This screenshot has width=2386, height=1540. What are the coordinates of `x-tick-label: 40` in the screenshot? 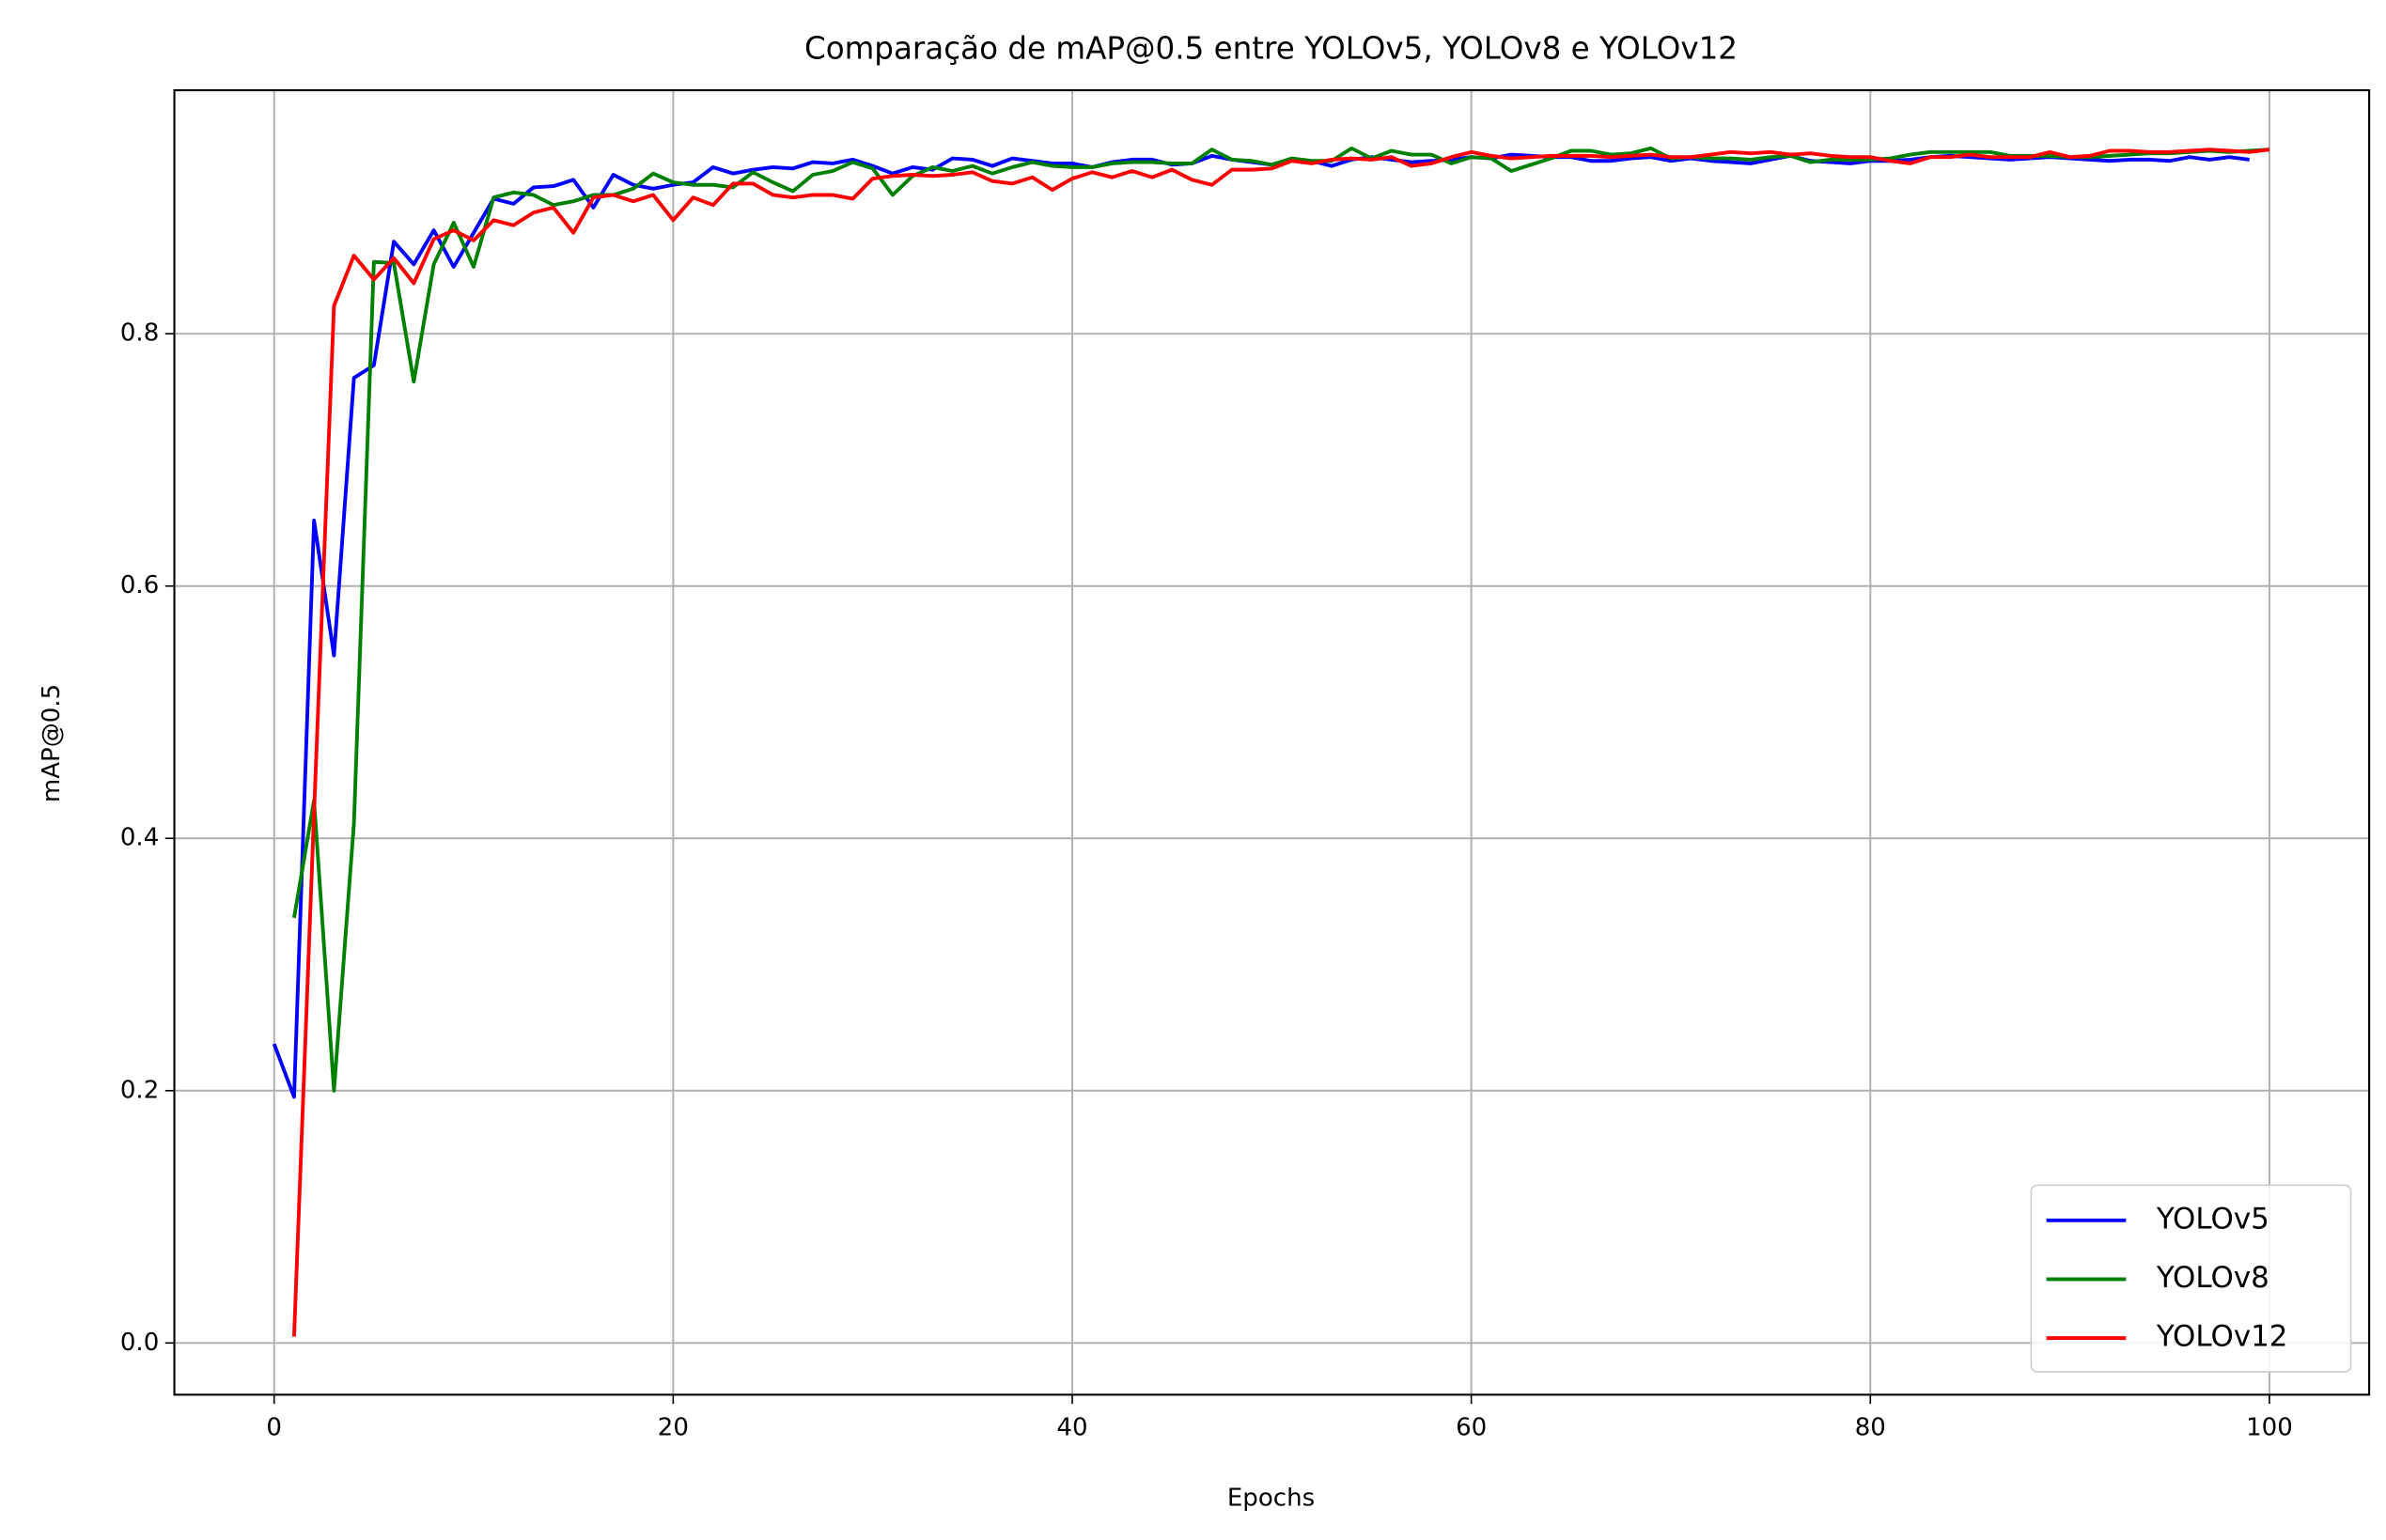 It's located at (1071, 1428).